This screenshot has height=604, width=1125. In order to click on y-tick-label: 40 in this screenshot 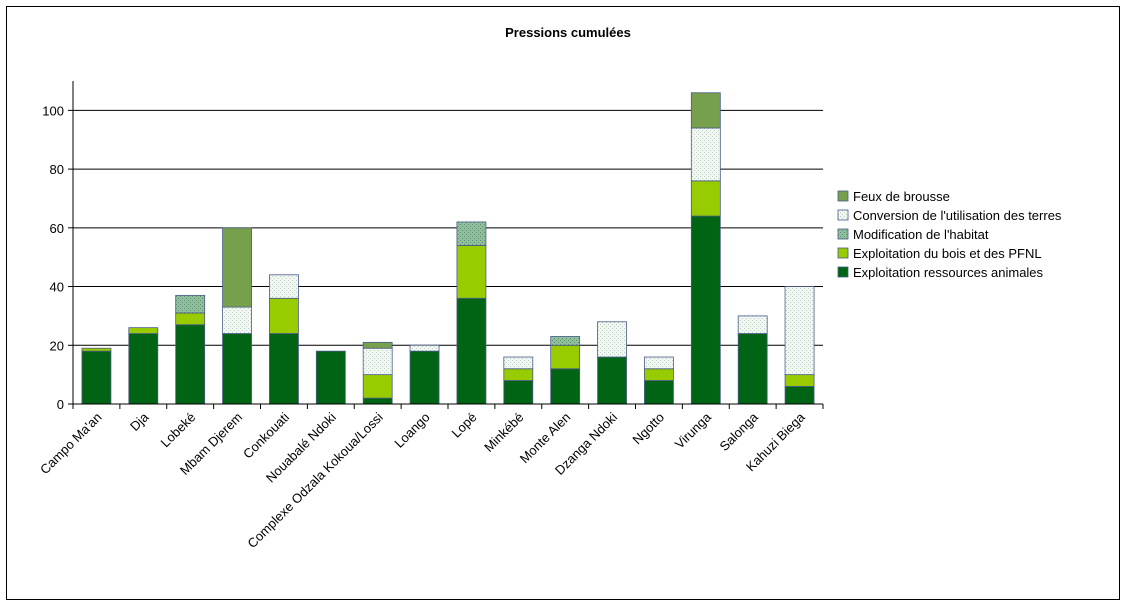, I will do `click(57, 287)`.